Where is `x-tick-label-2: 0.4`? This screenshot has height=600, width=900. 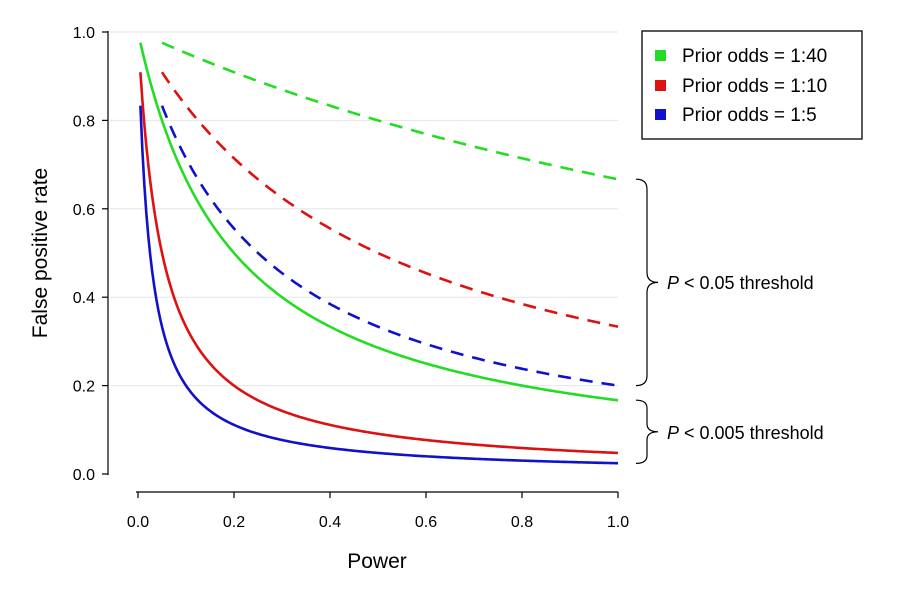 x-tick-label-2: 0.4 is located at coordinates (330, 522).